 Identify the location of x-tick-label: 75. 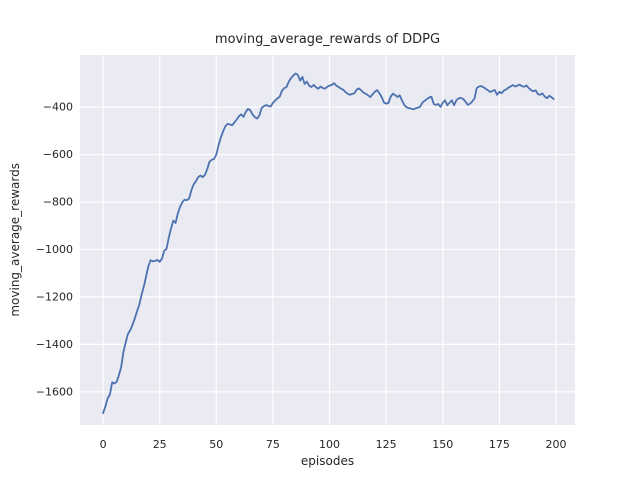
(273, 444).